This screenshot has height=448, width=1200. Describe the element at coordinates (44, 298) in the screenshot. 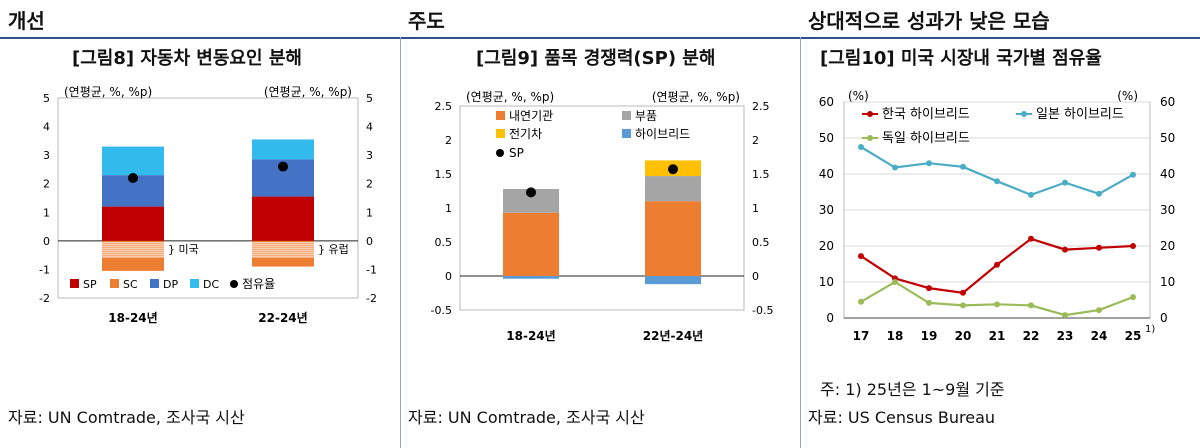

I see `y-tick-label: -2` at that location.